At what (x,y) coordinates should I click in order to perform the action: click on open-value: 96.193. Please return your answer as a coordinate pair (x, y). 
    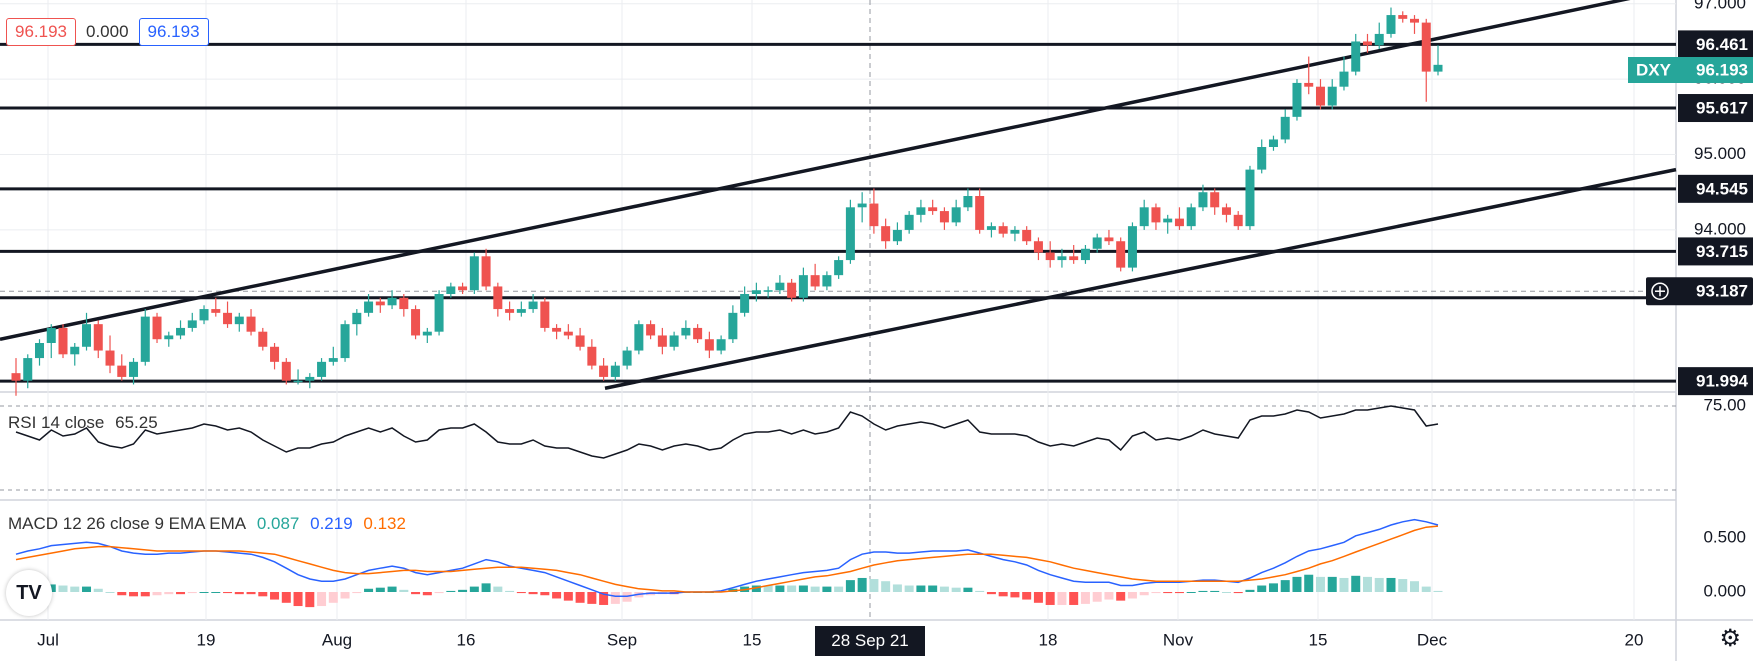
    Looking at the image, I should click on (41, 32).